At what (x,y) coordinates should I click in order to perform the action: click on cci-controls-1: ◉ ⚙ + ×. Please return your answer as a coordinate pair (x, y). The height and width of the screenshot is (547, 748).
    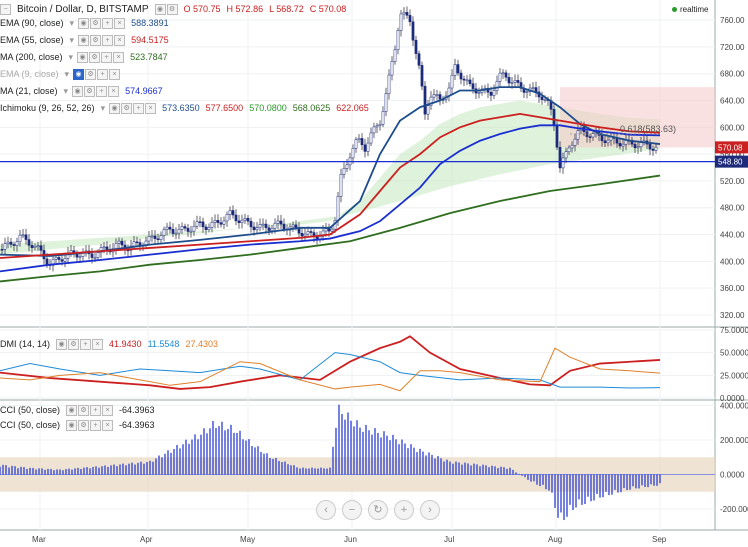
    Looking at the image, I should click on (90, 410).